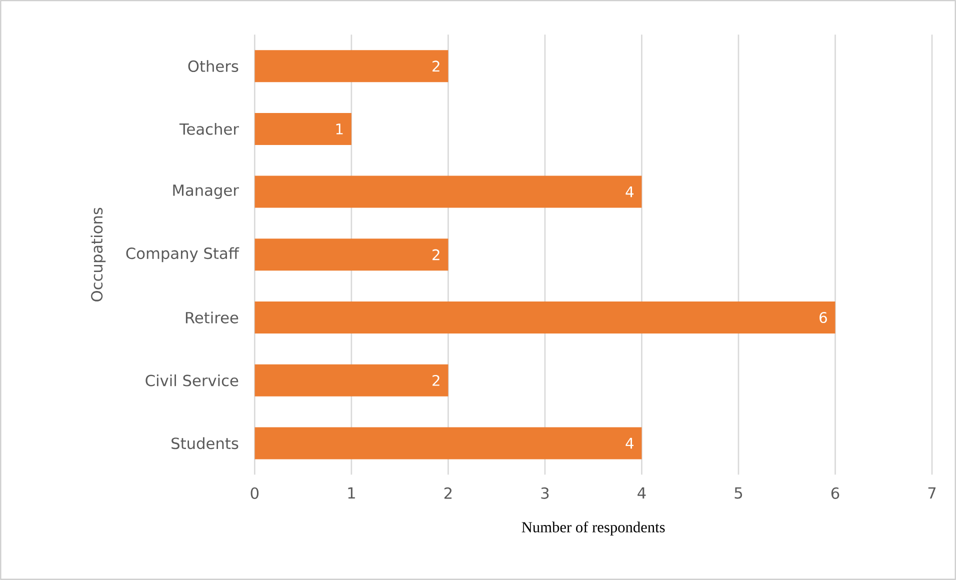 The image size is (956, 580). What do you see at coordinates (209, 129) in the screenshot?
I see `y-tick-label: Teacher` at bounding box center [209, 129].